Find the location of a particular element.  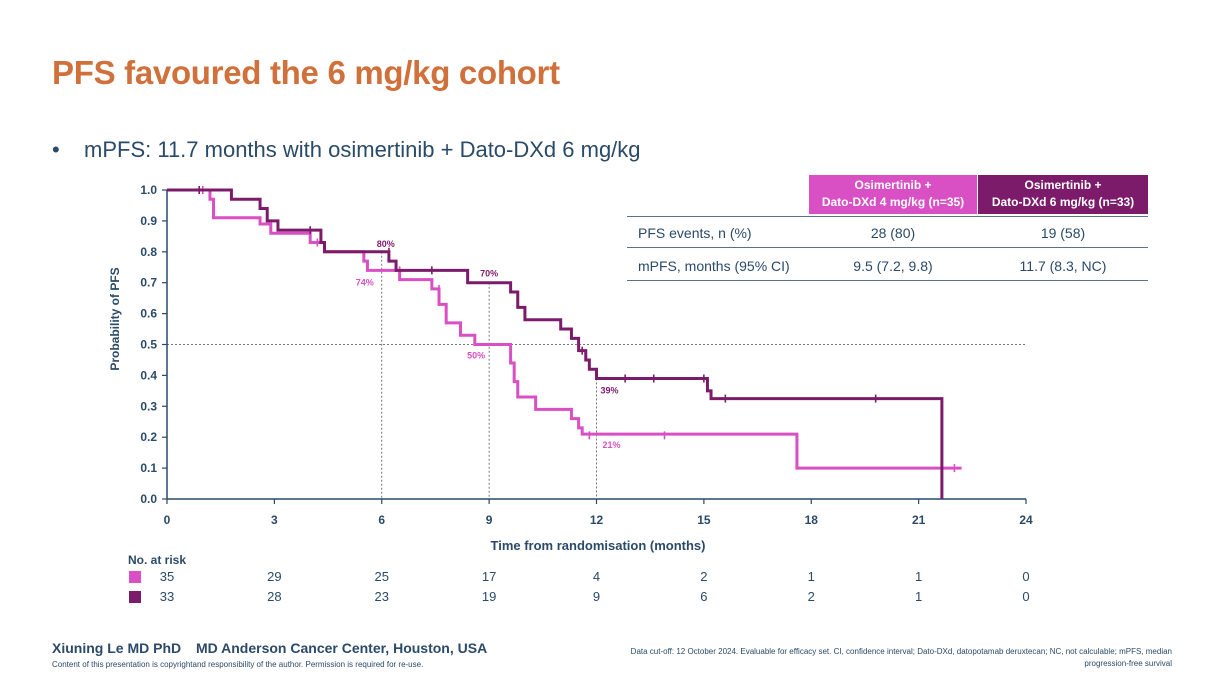

risk-count-dose4: 25 is located at coordinates (381, 576).